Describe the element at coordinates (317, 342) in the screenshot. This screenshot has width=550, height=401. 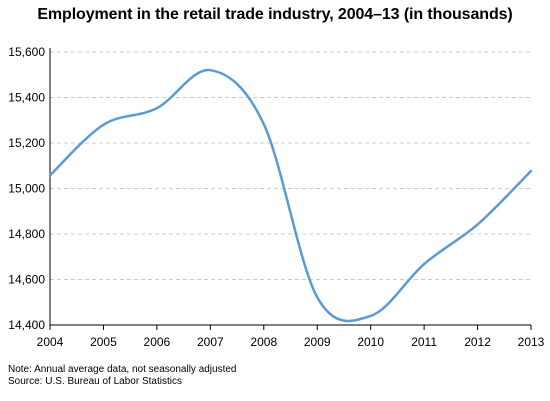
I see `x-tick-label: 2009` at that location.